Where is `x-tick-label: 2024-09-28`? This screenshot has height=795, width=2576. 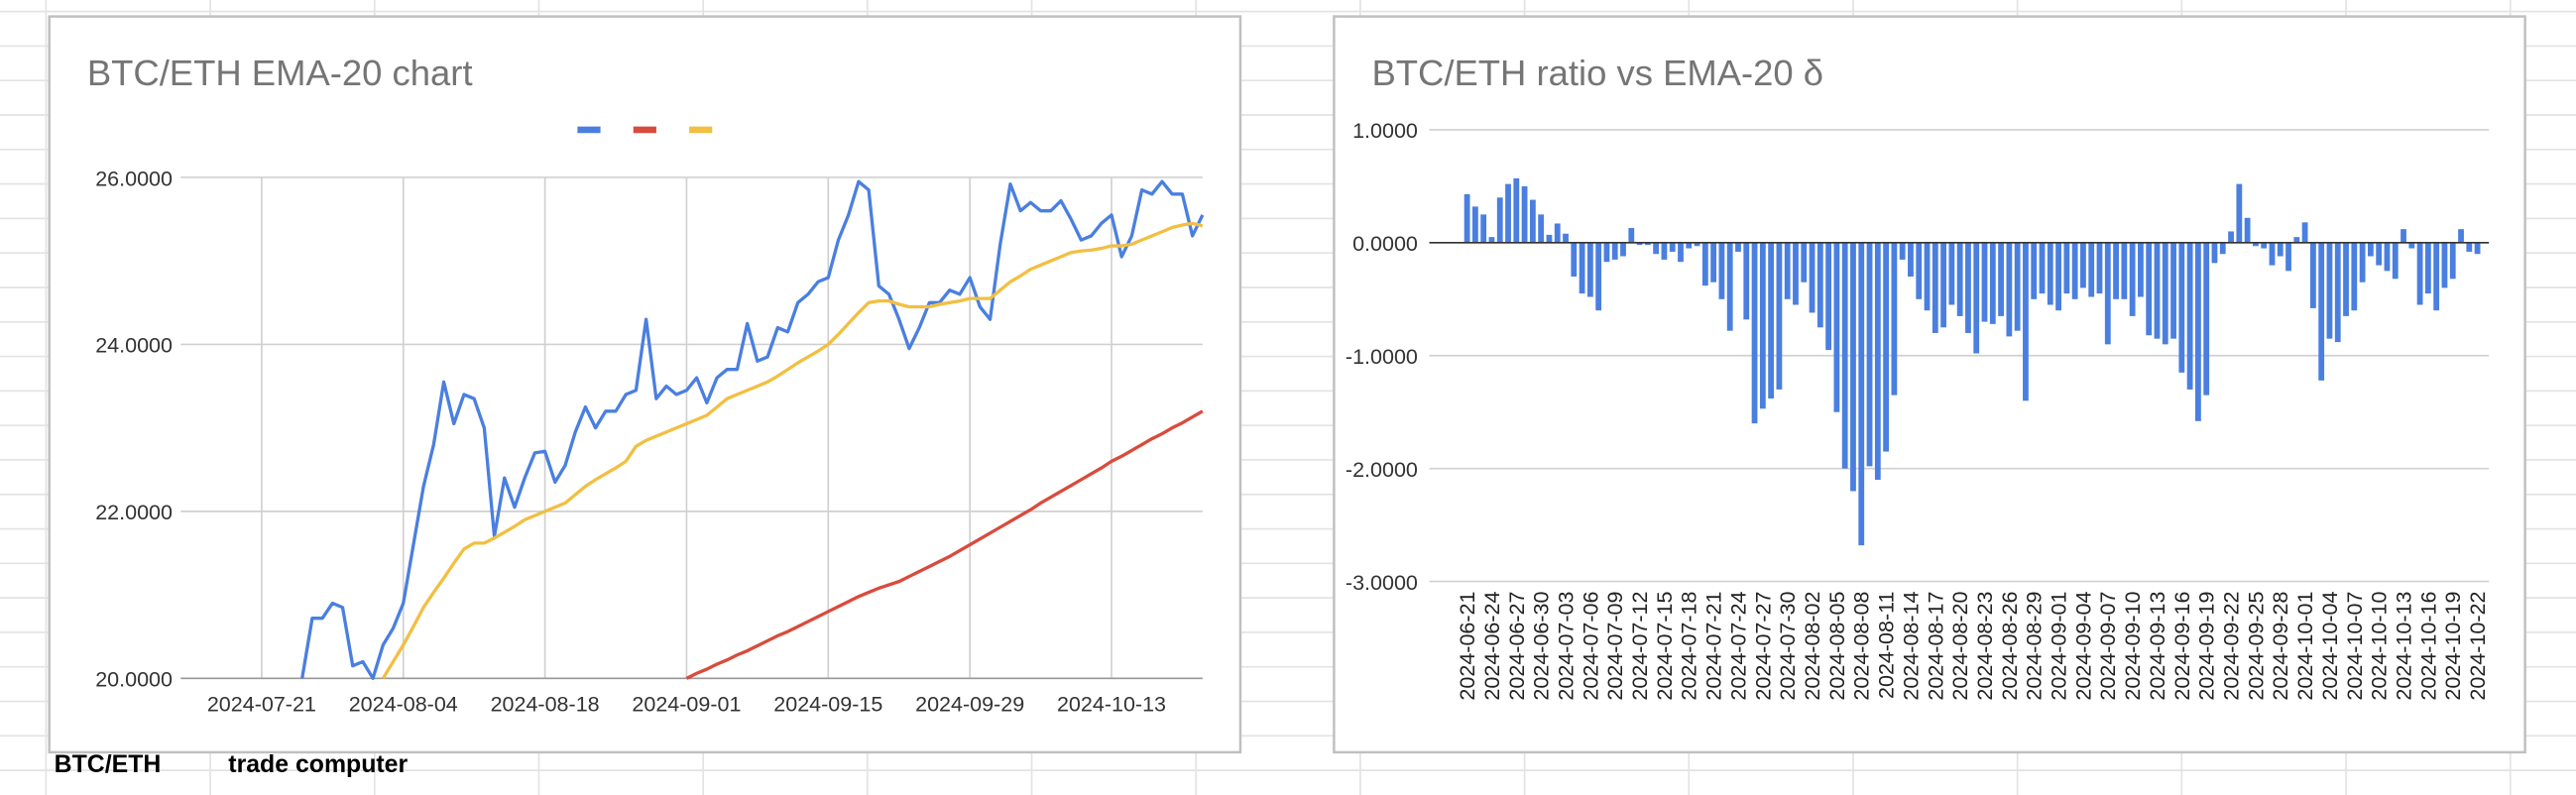 x-tick-label: 2024-09-28 is located at coordinates (2280, 646).